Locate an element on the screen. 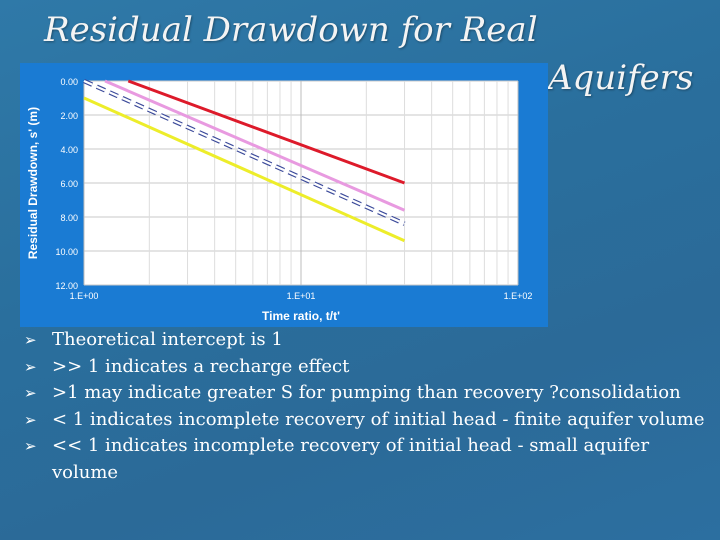 The width and height of the screenshot is (720, 540). x-tick-label: 1.E+02 is located at coordinates (518, 296).